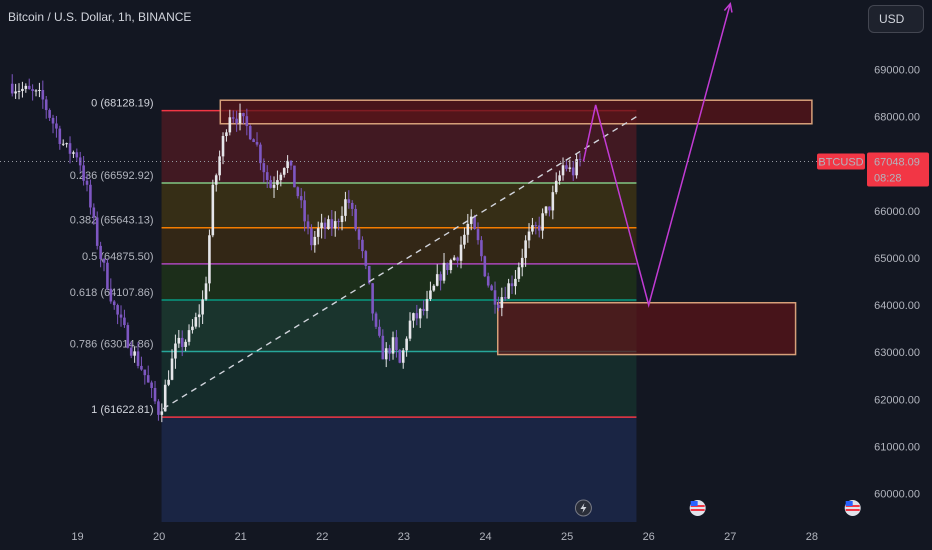  I want to click on time-axis-label: 22, so click(322, 537).